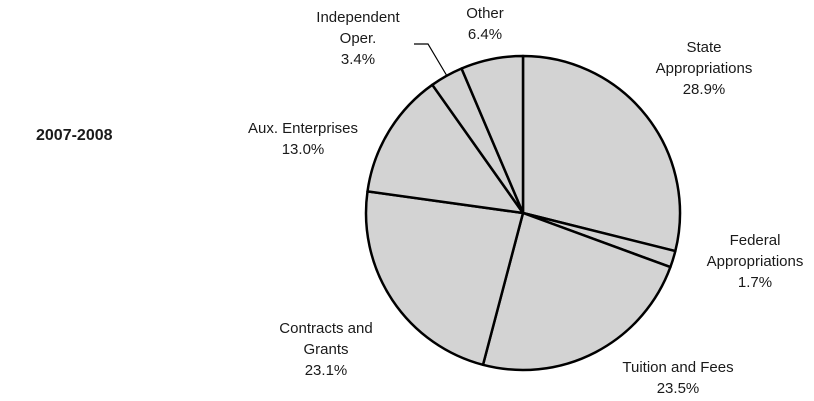  I want to click on slice-name-label: Grants, so click(325, 349).